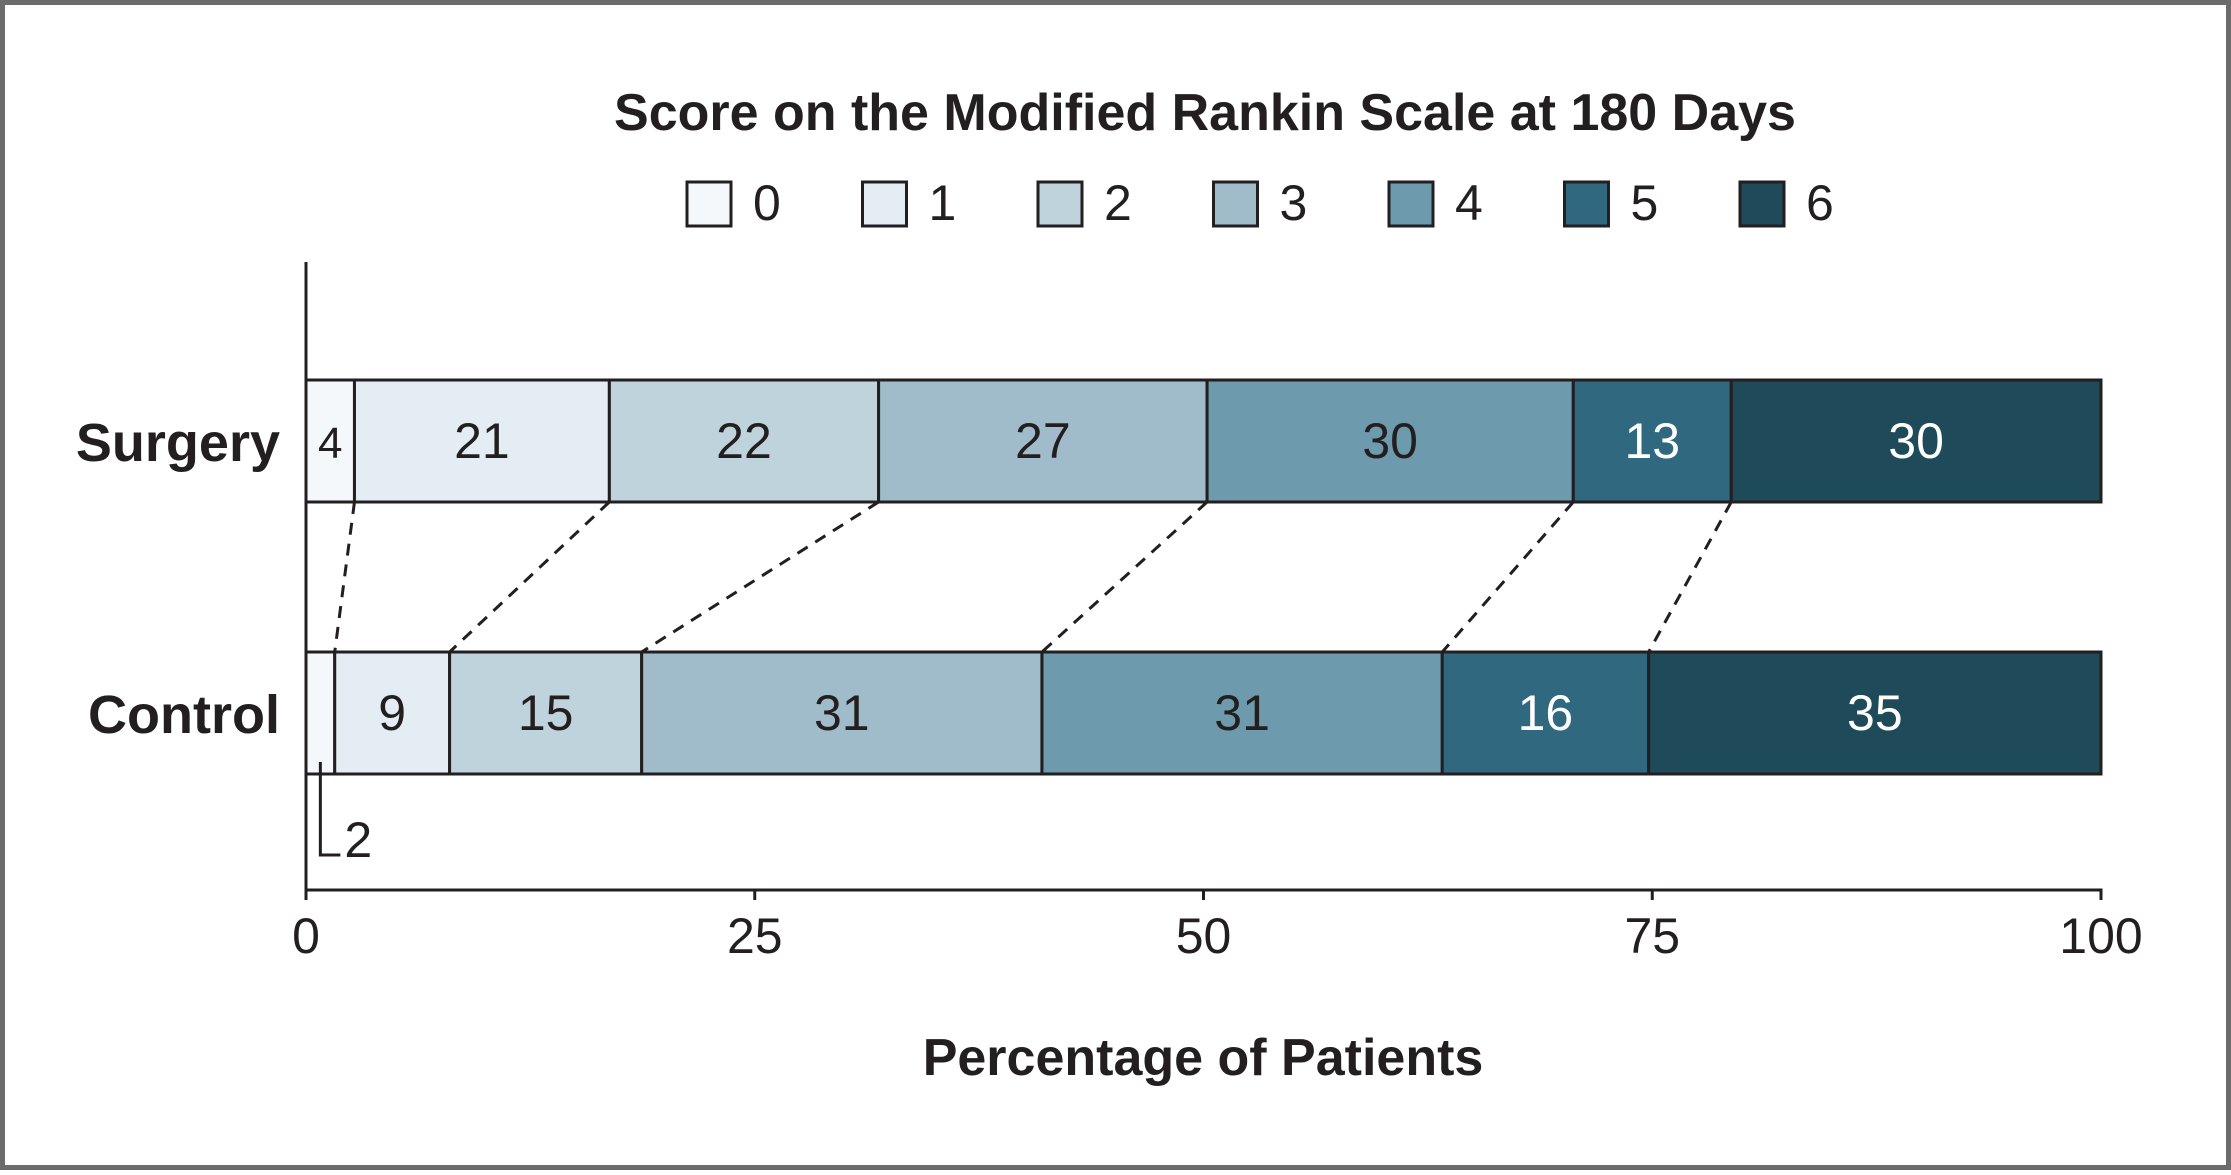  Describe the element at coordinates (1118, 203) in the screenshot. I see `legend-label-2: 2` at that location.